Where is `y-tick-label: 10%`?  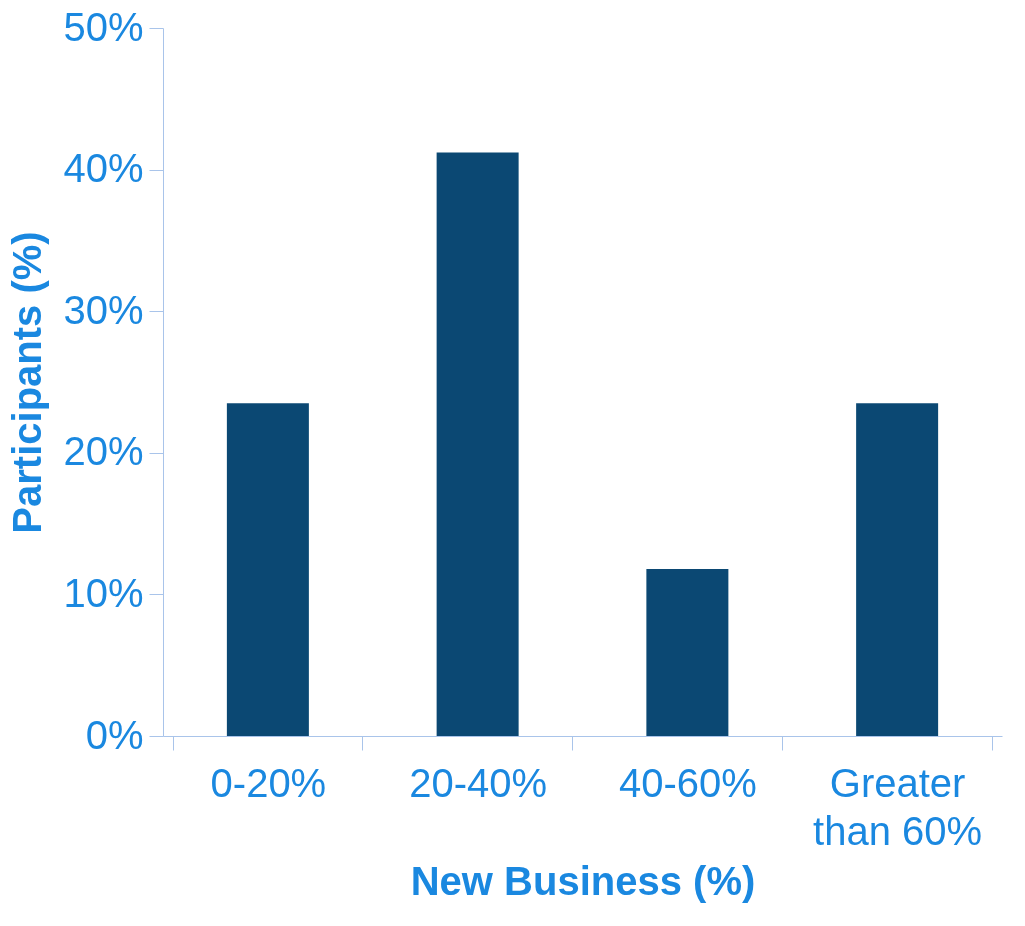
y-tick-label: 10% is located at coordinates (103, 592).